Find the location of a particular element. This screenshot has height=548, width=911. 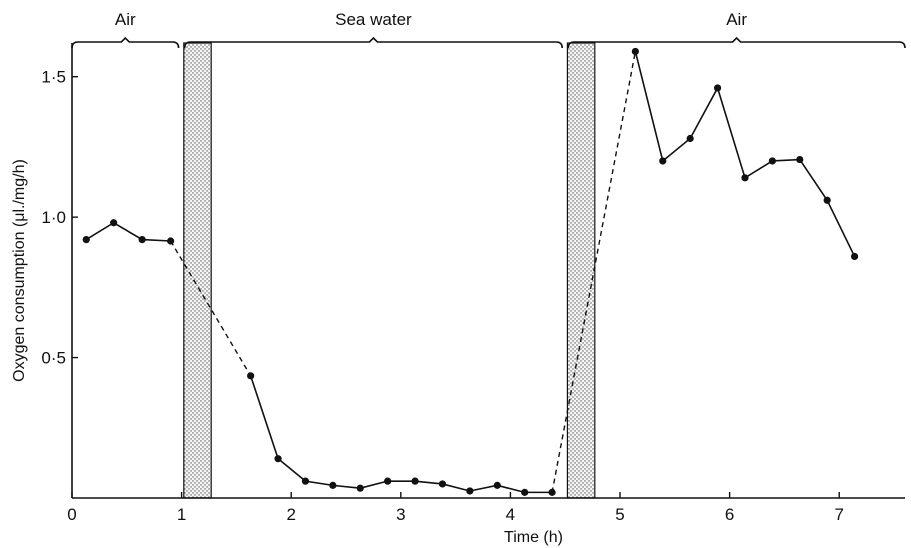

y-tick-label: 0·5 is located at coordinates (53, 358).